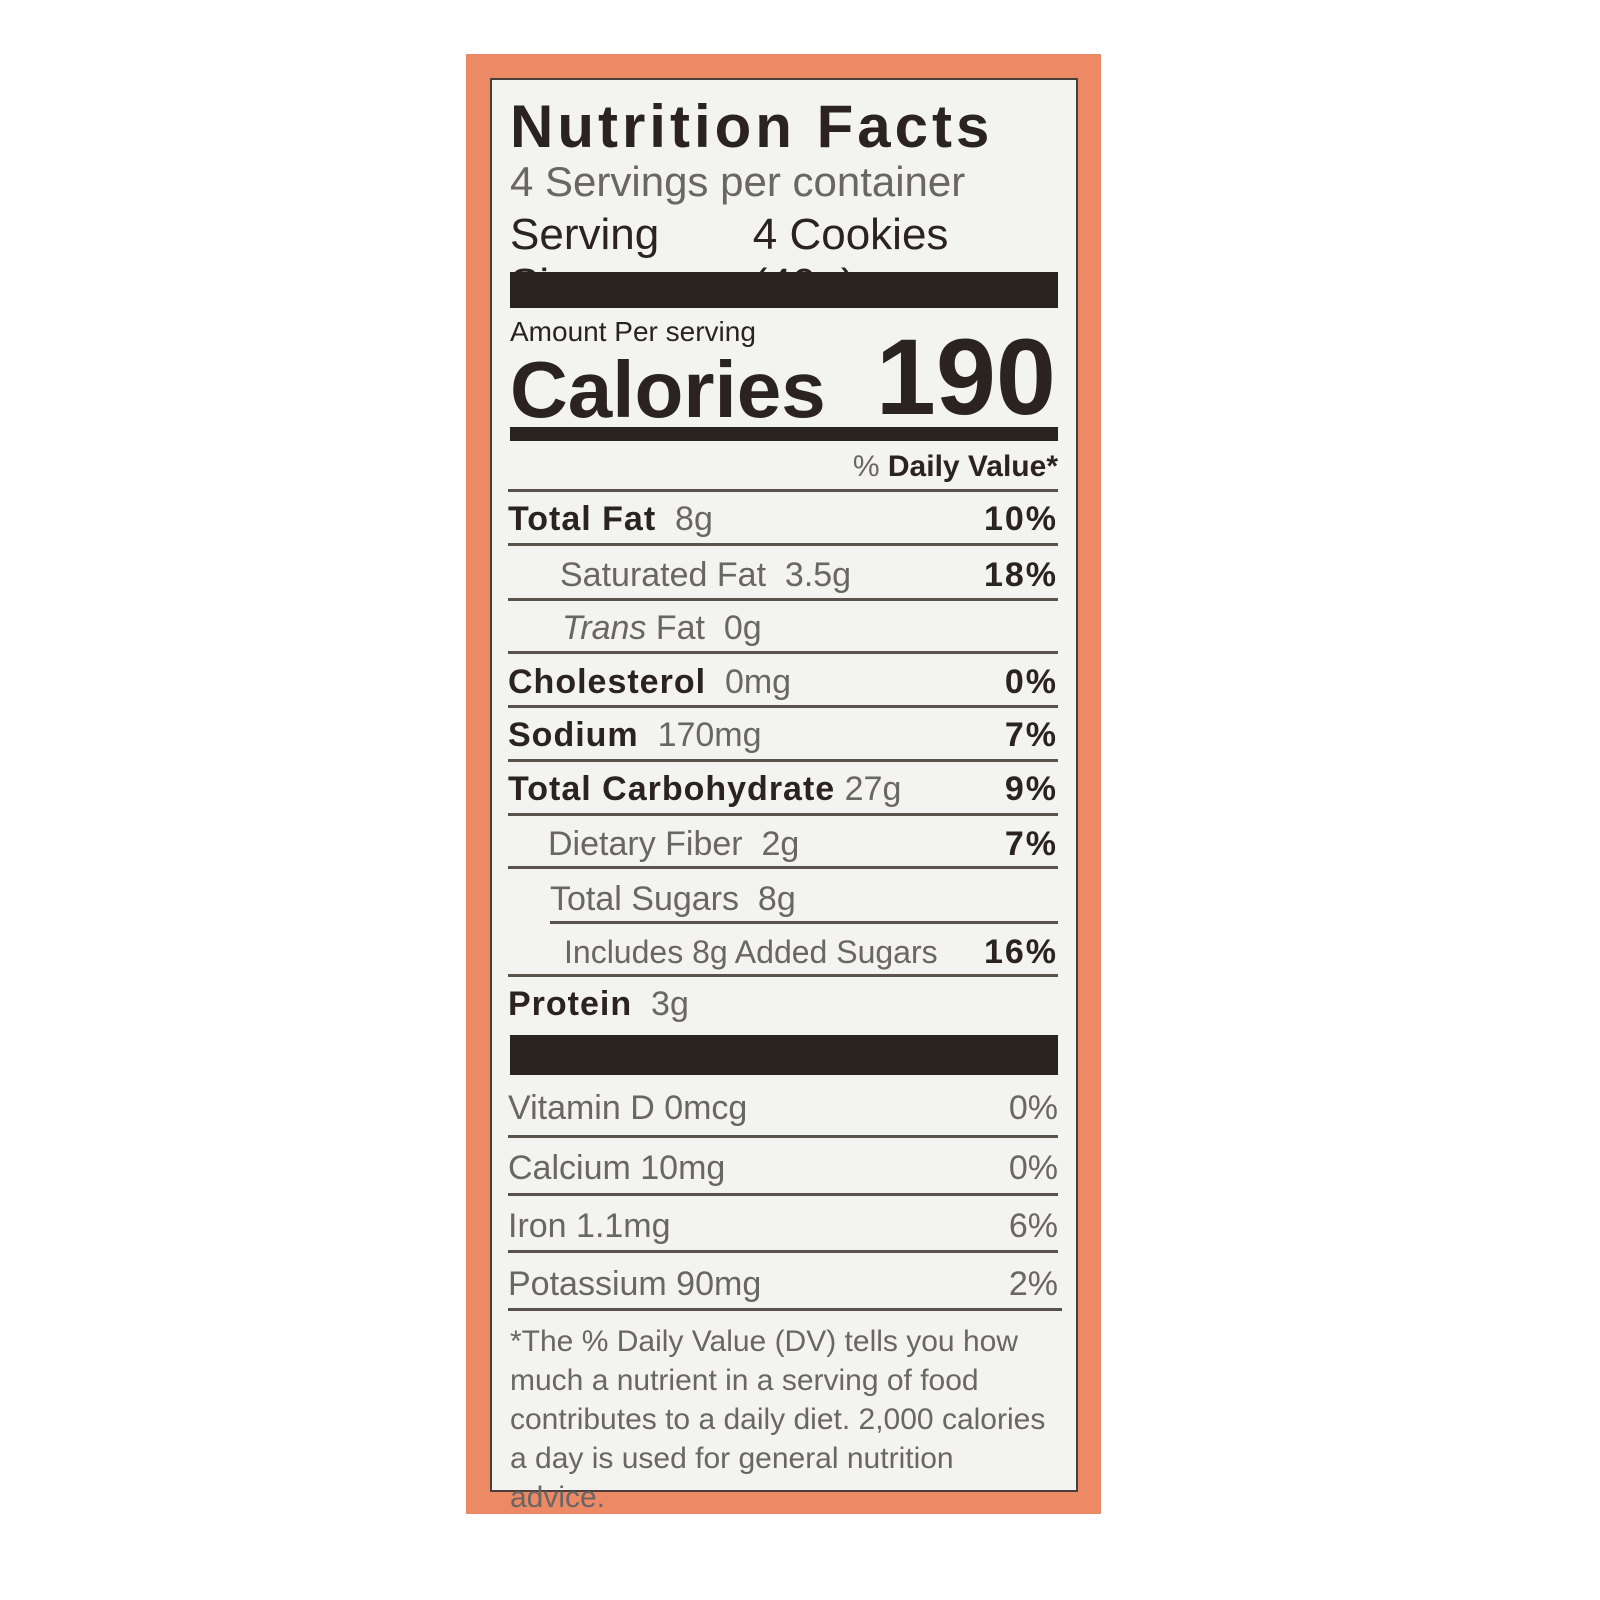  Describe the element at coordinates (752, 126) in the screenshot. I see `label-title: Nutrition Facts` at that location.